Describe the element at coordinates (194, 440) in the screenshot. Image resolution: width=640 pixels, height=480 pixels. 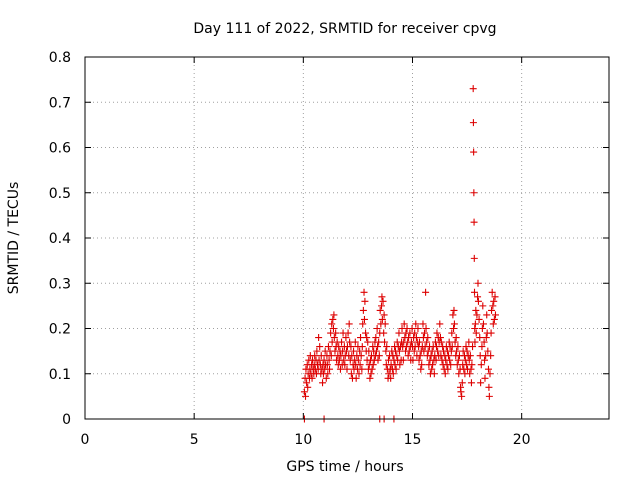
I see `x-tick-label: 5` at that location.